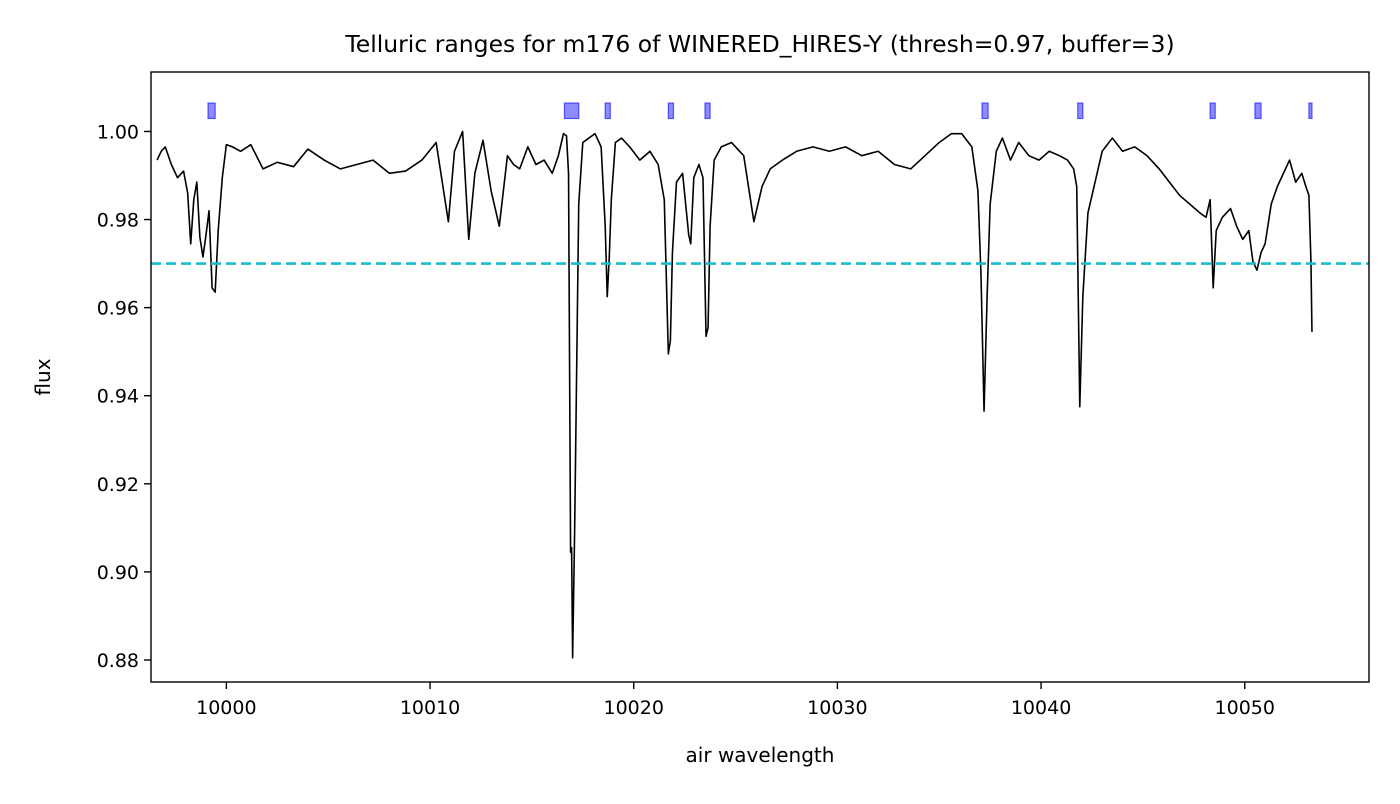 This screenshot has height=804, width=1400. Describe the element at coordinates (118, 309) in the screenshot. I see `y-tick-label: 0.96` at that location.